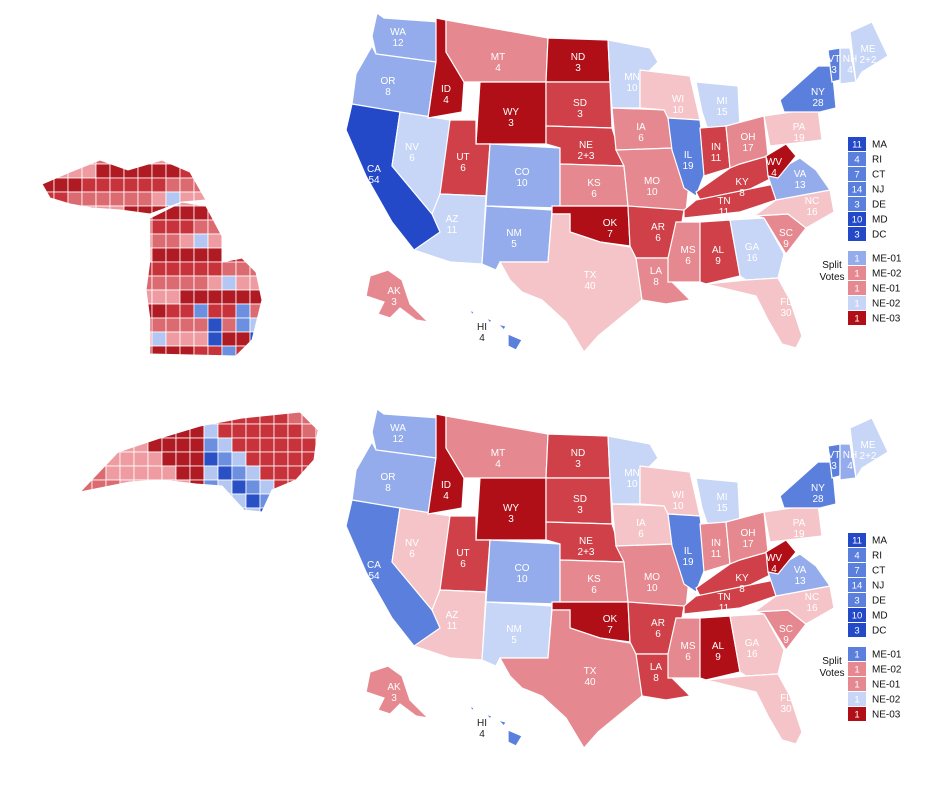 This screenshot has height=788, width=940. What do you see at coordinates (688, 562) in the screenshot?
I see `state-electoral-votes: 19` at bounding box center [688, 562].